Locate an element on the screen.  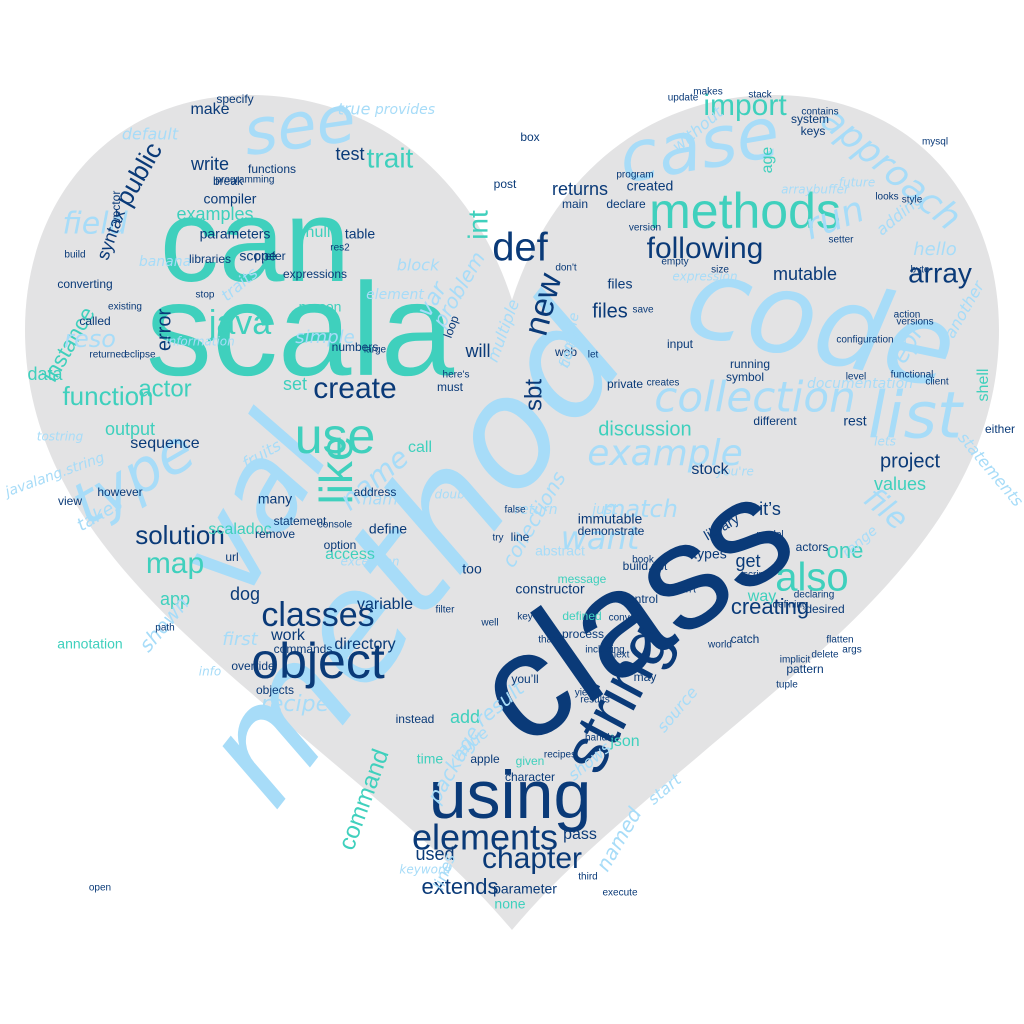
word-makes: makes is located at coordinates (707, 92).